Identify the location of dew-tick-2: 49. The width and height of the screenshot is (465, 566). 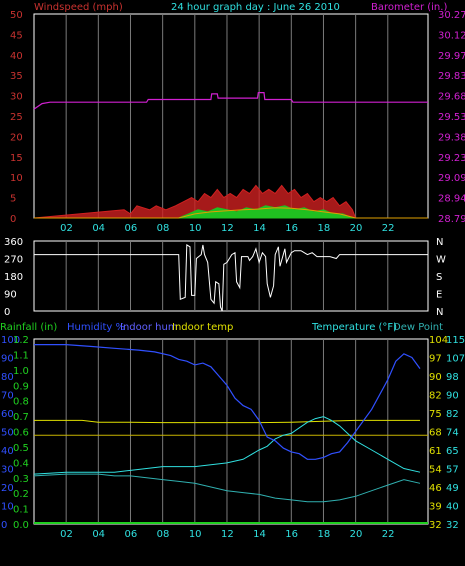
(452, 488).